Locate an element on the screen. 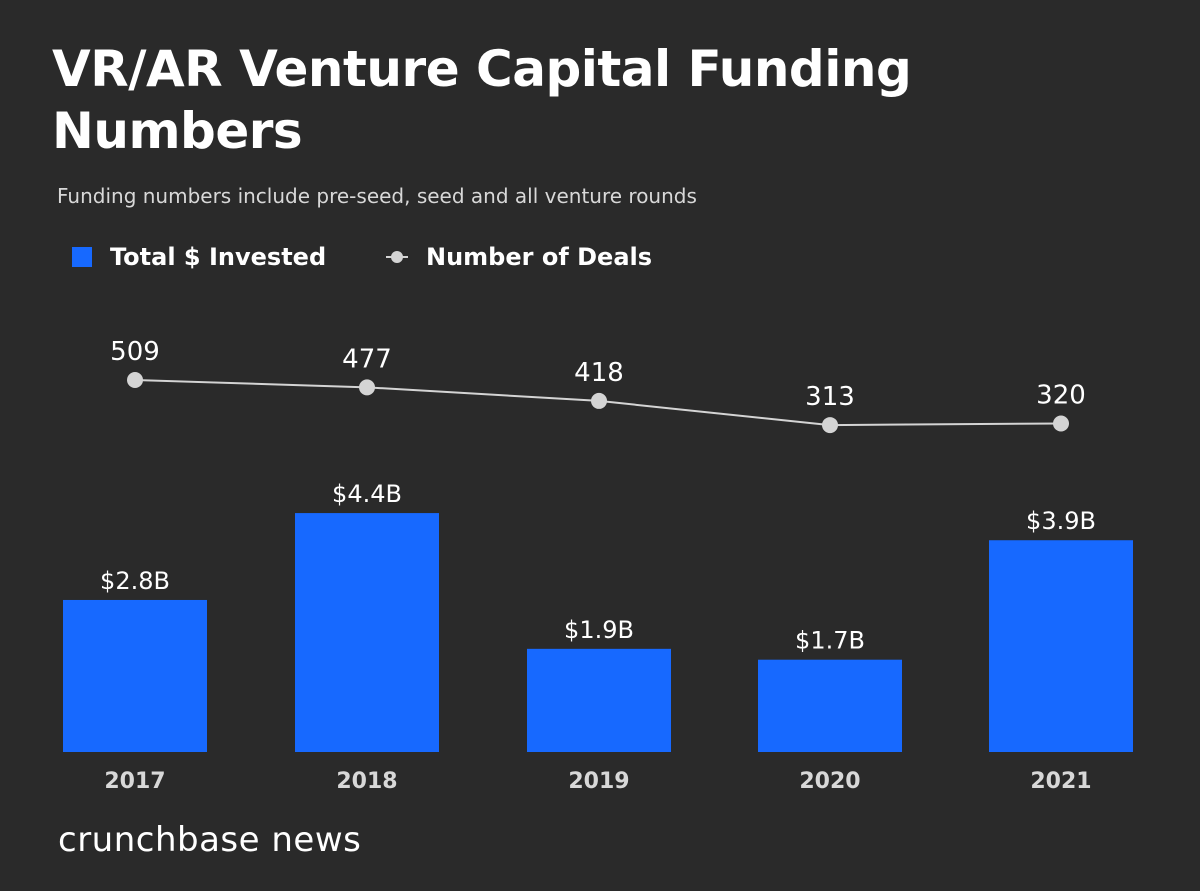 The image size is (1200, 891). bar-2019 is located at coordinates (599, 700).